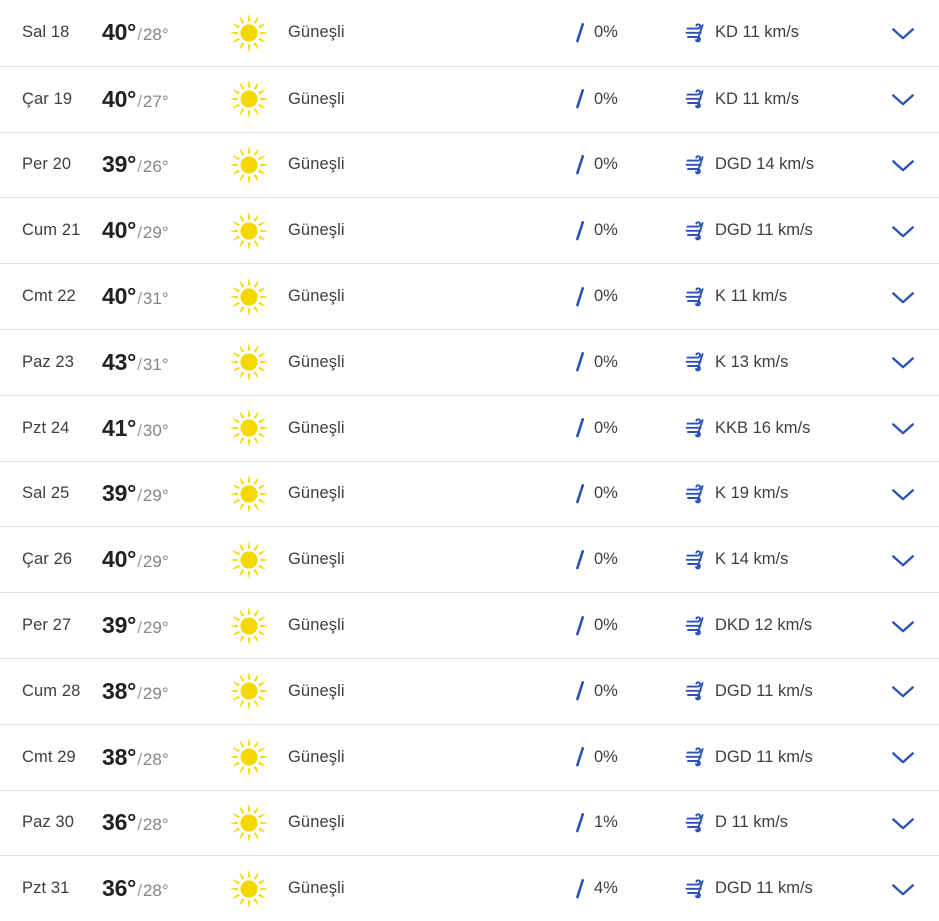  I want to click on forecast-row: Çar 19 40° / 27° Güneşli 0%, so click(469, 98).